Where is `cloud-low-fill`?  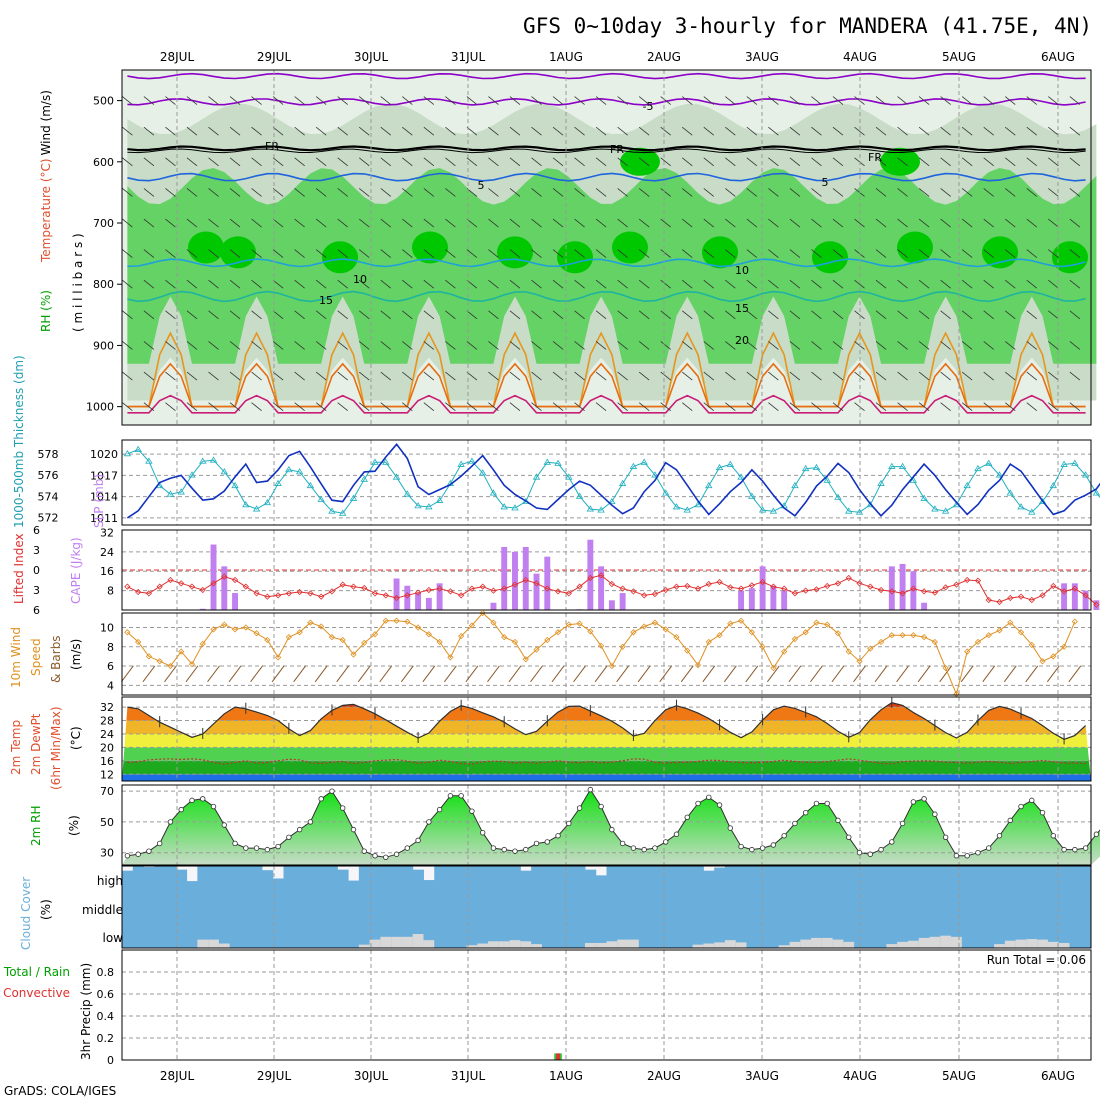 cloud-low-fill is located at coordinates (709, 945).